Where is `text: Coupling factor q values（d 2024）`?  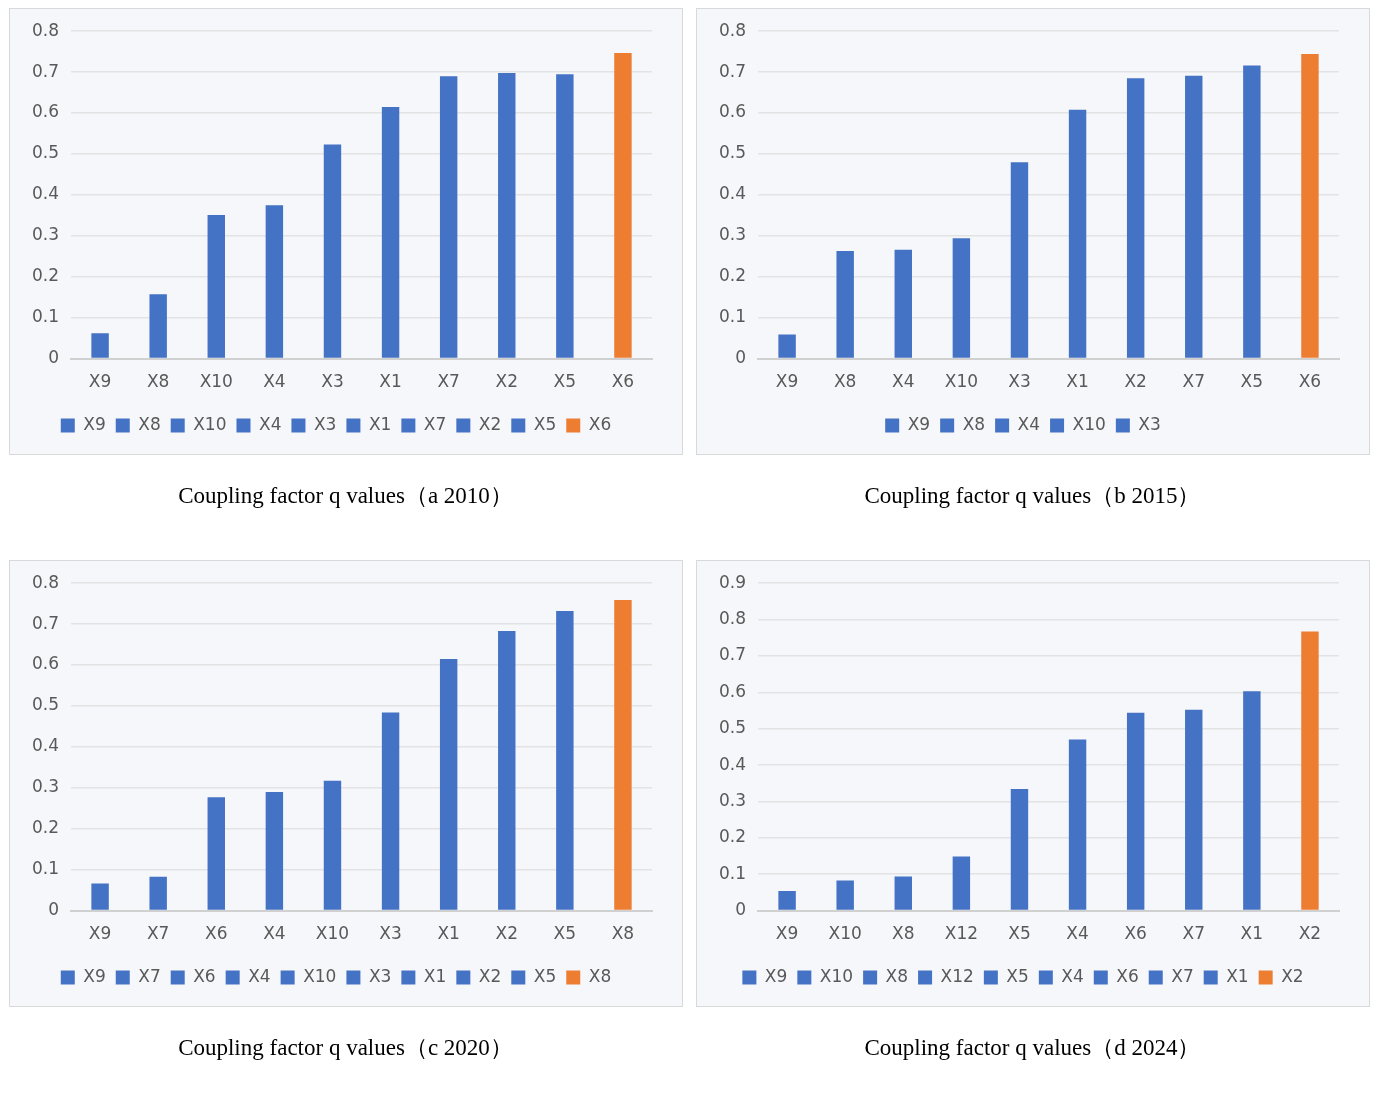
text: Coupling factor q values（d 2024） is located at coordinates (1032, 1048).